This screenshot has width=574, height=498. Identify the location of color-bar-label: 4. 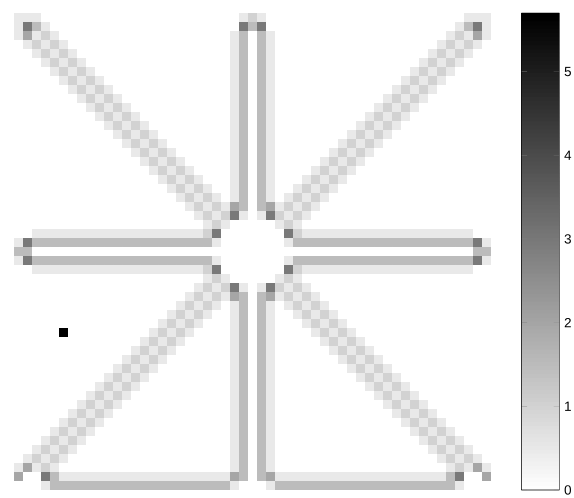
(568, 155).